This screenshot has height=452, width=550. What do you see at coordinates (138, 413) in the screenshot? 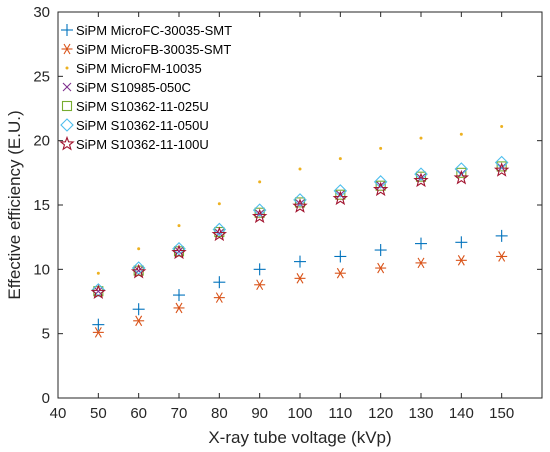
I see `x-tick-label: 60` at bounding box center [138, 413].